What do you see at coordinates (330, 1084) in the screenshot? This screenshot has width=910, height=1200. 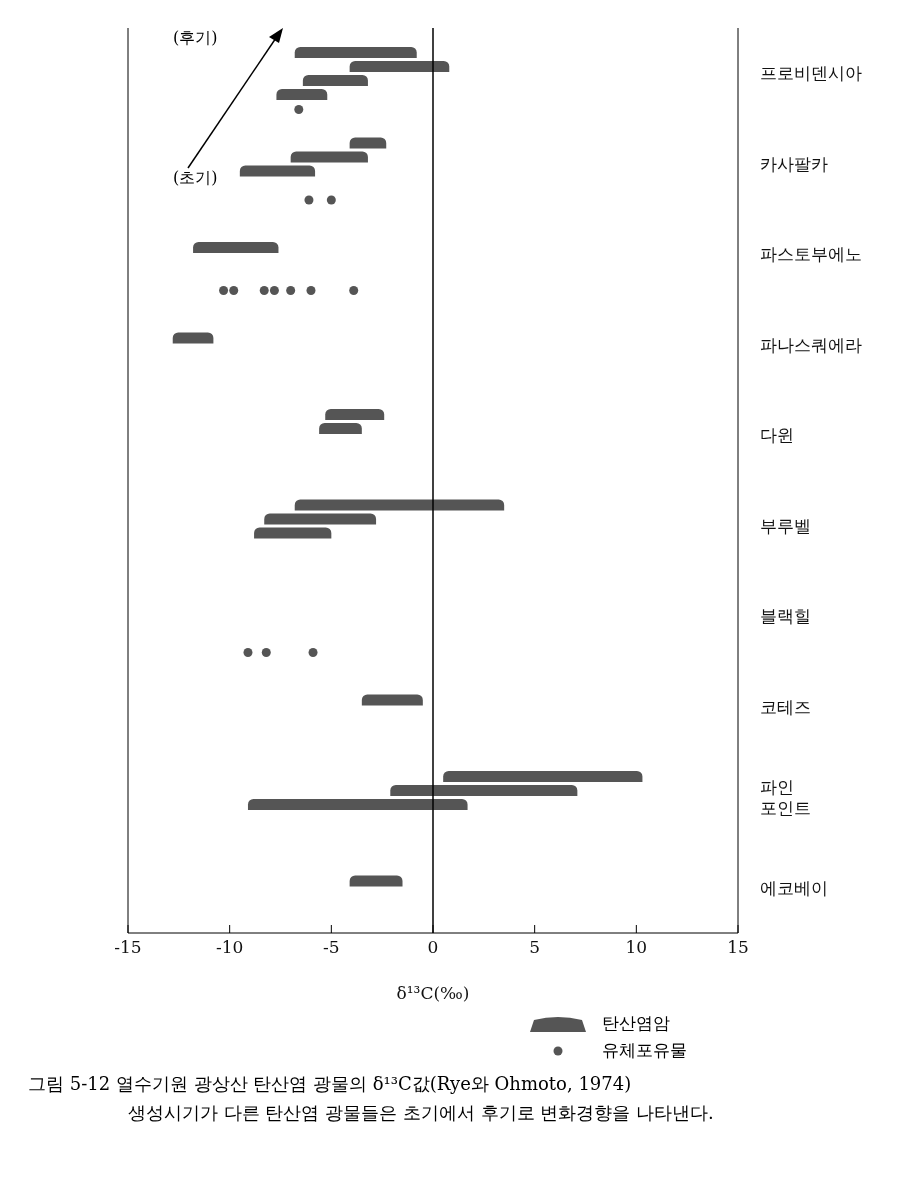 I see `caption: 그림 5-12 열수기원 광상산 탄산염 광물의 δ¹³C값(Rye와 Ohmoto, 1974)` at bounding box center [330, 1084].